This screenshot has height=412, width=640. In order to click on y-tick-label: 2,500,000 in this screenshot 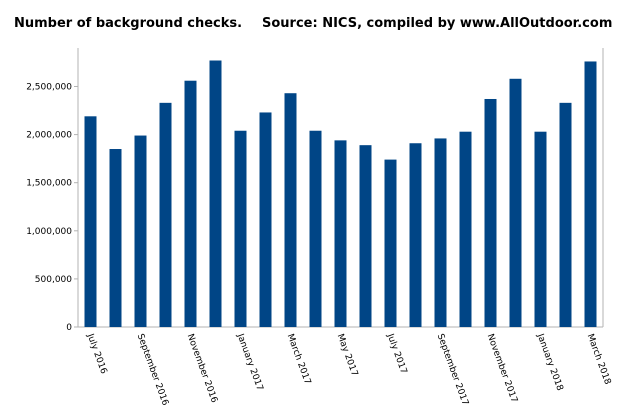, I will do `click(49, 87)`.